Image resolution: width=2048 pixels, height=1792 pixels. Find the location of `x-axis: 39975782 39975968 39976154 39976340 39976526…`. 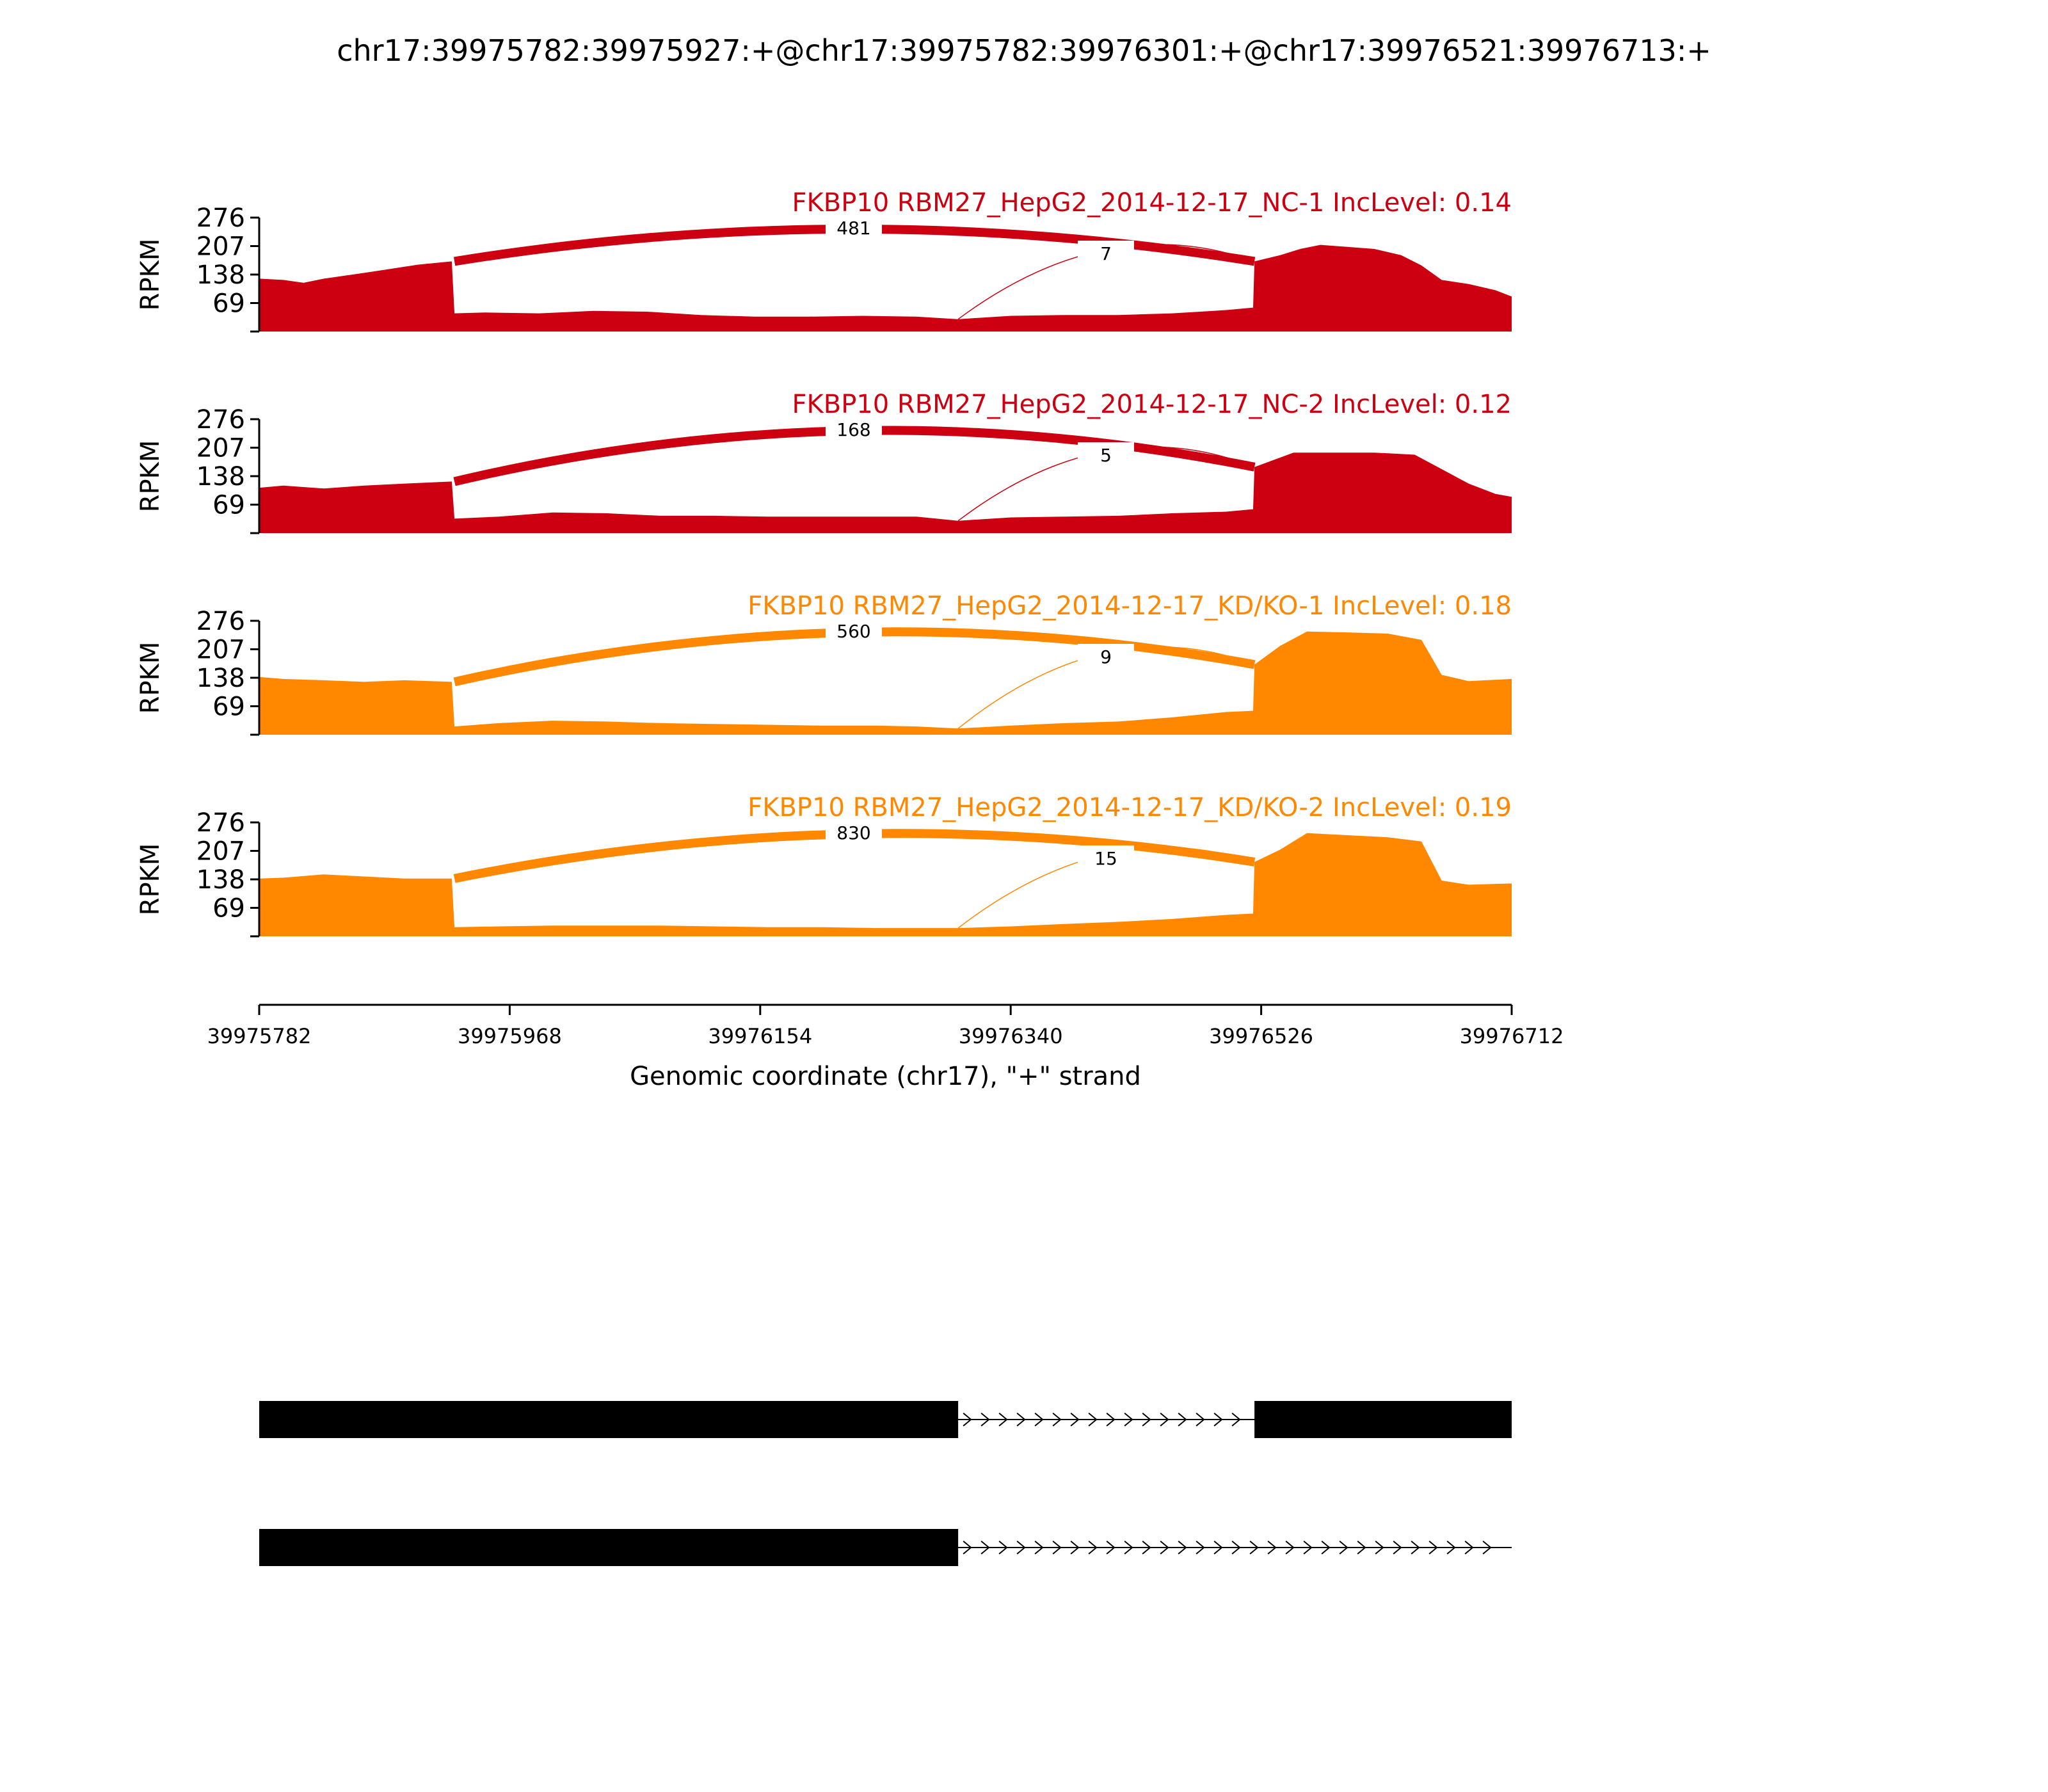

x-axis: 39975782 39975968 39976154 39976340 39976526… is located at coordinates (885, 1047).